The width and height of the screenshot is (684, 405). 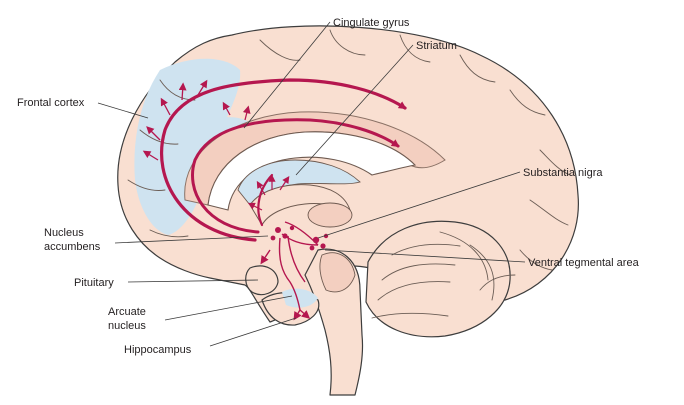 I want to click on label-arcuate-nucleus-line1: Arcuate, so click(x=127, y=312).